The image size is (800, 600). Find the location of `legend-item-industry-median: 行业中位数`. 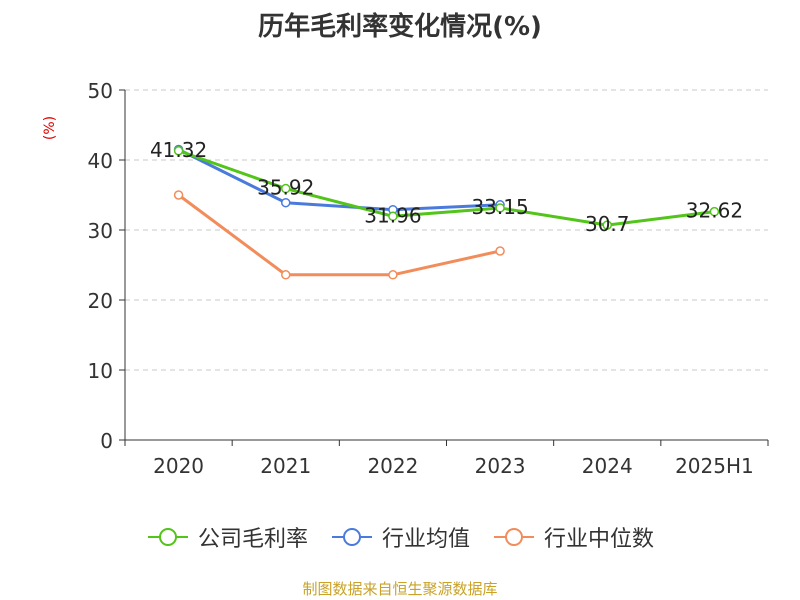

legend-item-industry-median: 行业中位数 is located at coordinates (573, 537).